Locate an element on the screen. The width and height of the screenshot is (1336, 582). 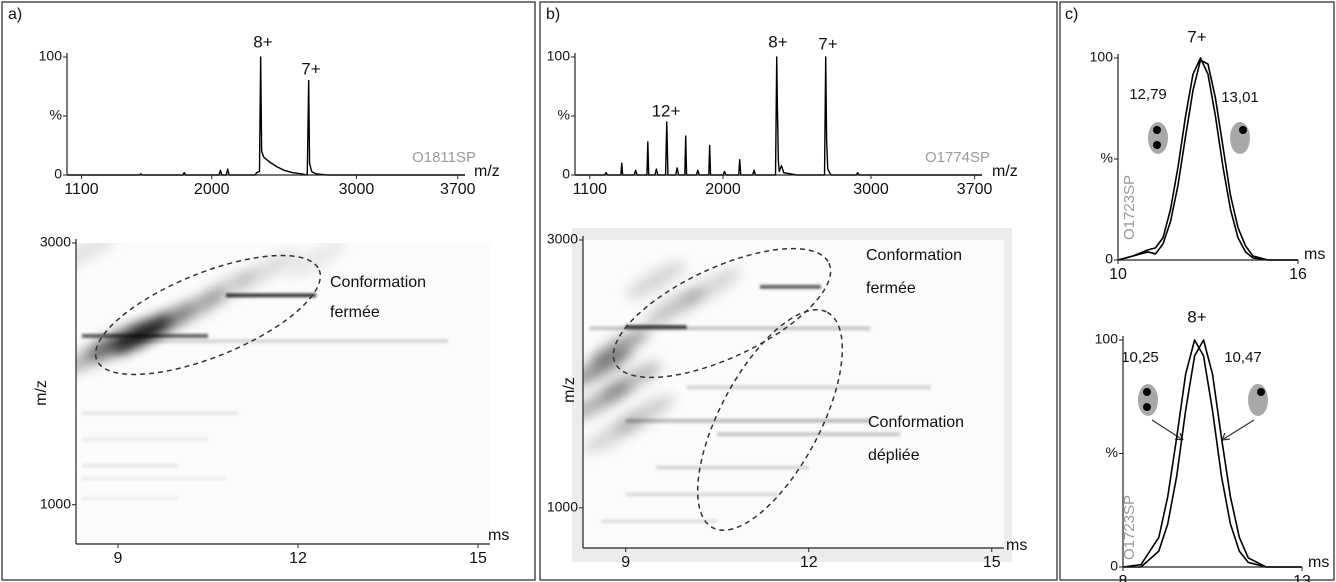
panel-label: b) is located at coordinates (553, 14).